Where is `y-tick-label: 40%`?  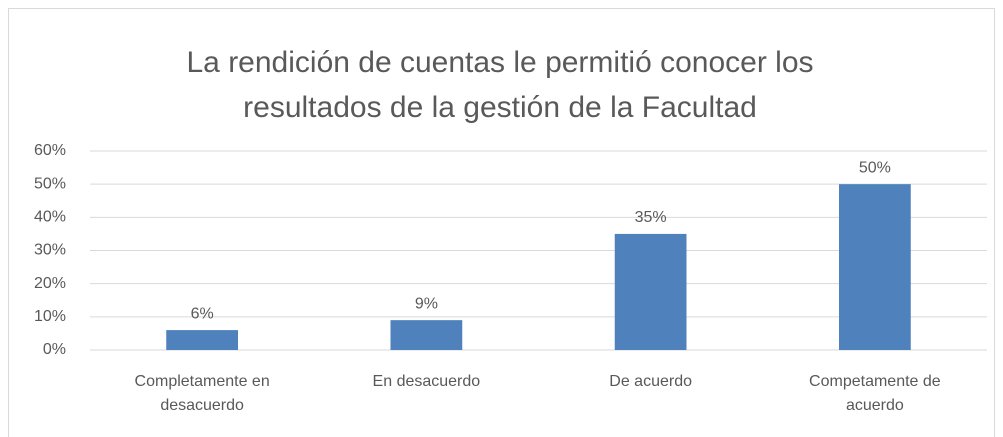
y-tick-label: 40% is located at coordinates (50, 217).